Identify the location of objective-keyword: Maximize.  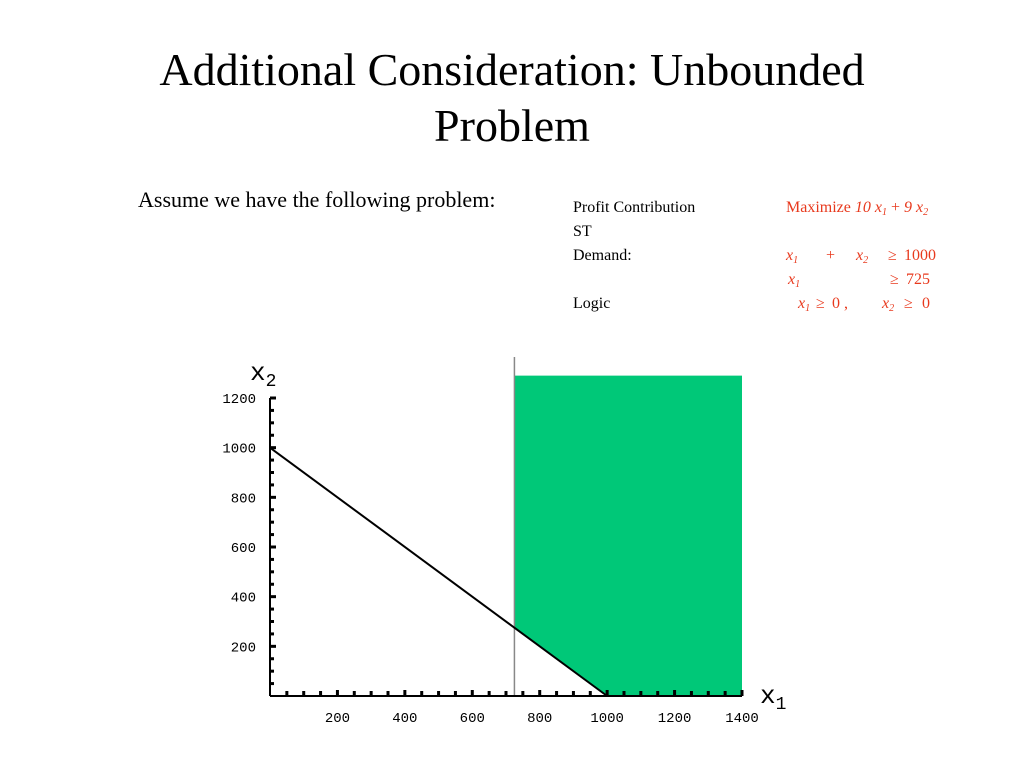
(820, 207).